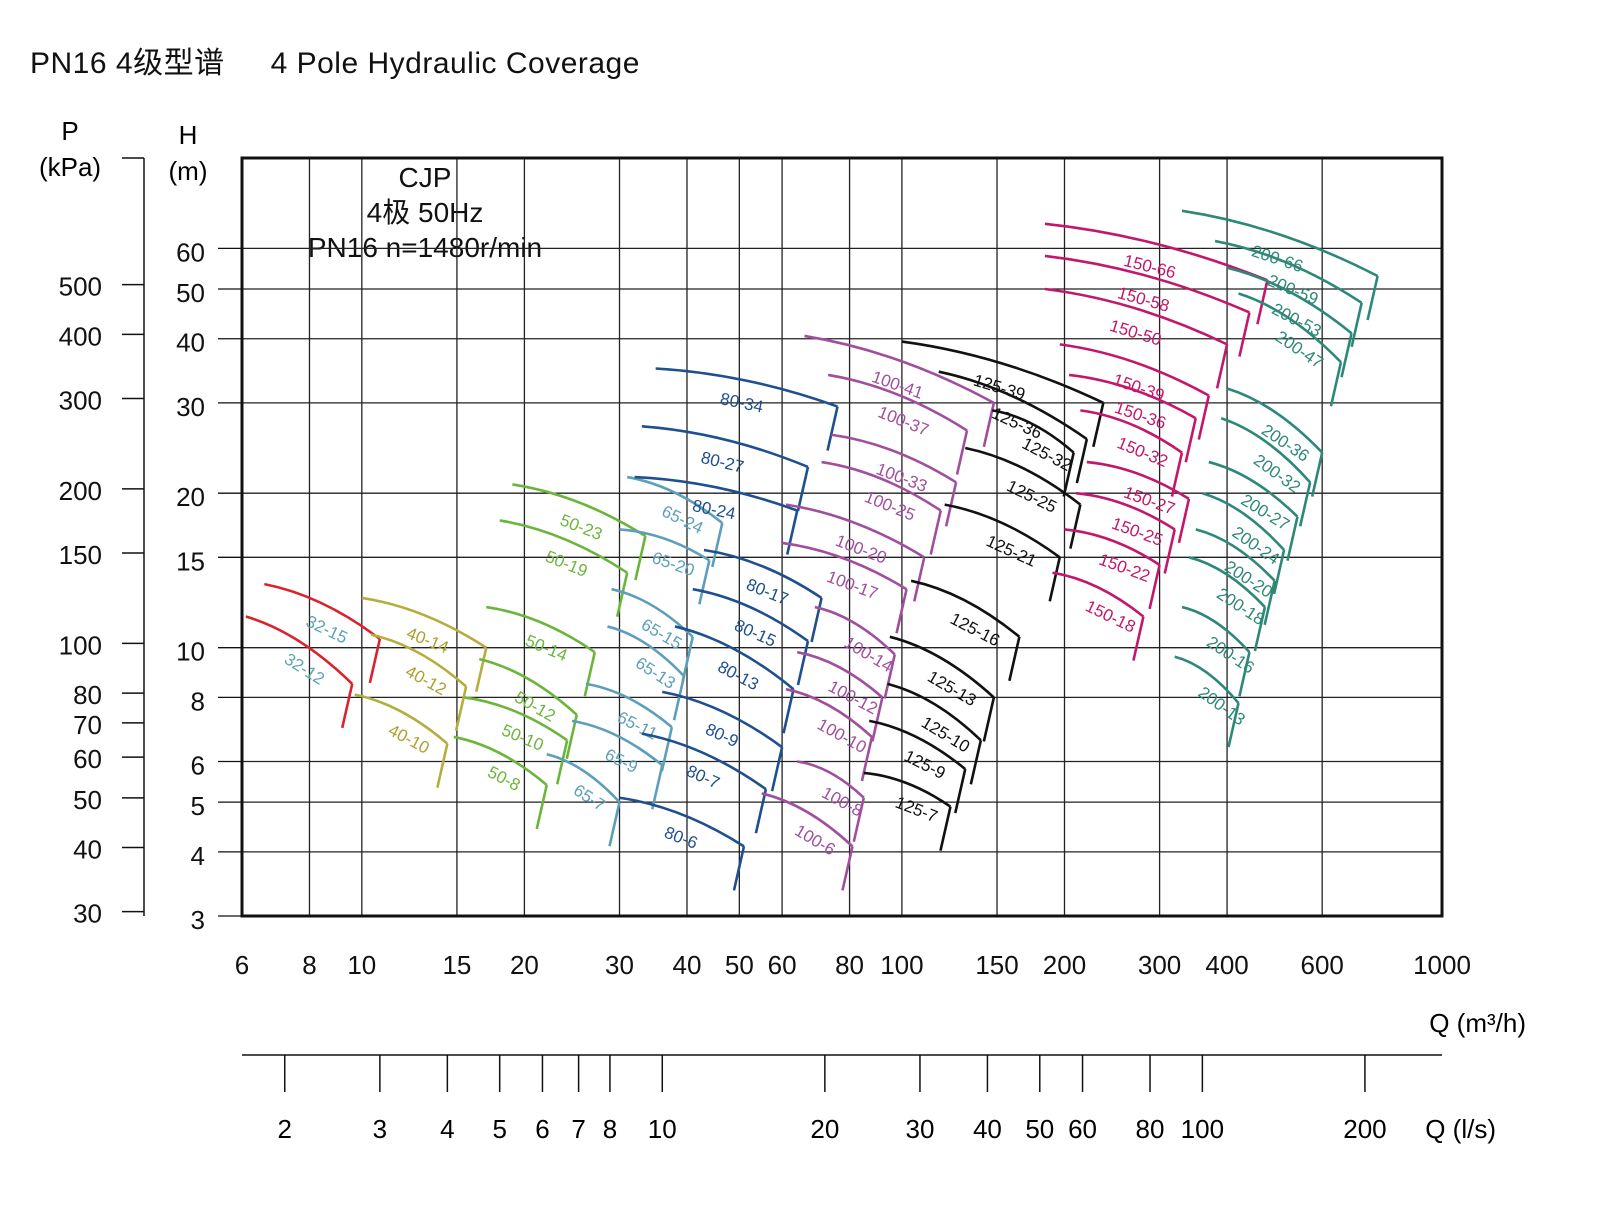 The width and height of the screenshot is (1609, 1212). What do you see at coordinates (824, 1129) in the screenshot?
I see `ls-tick-label: 20` at bounding box center [824, 1129].